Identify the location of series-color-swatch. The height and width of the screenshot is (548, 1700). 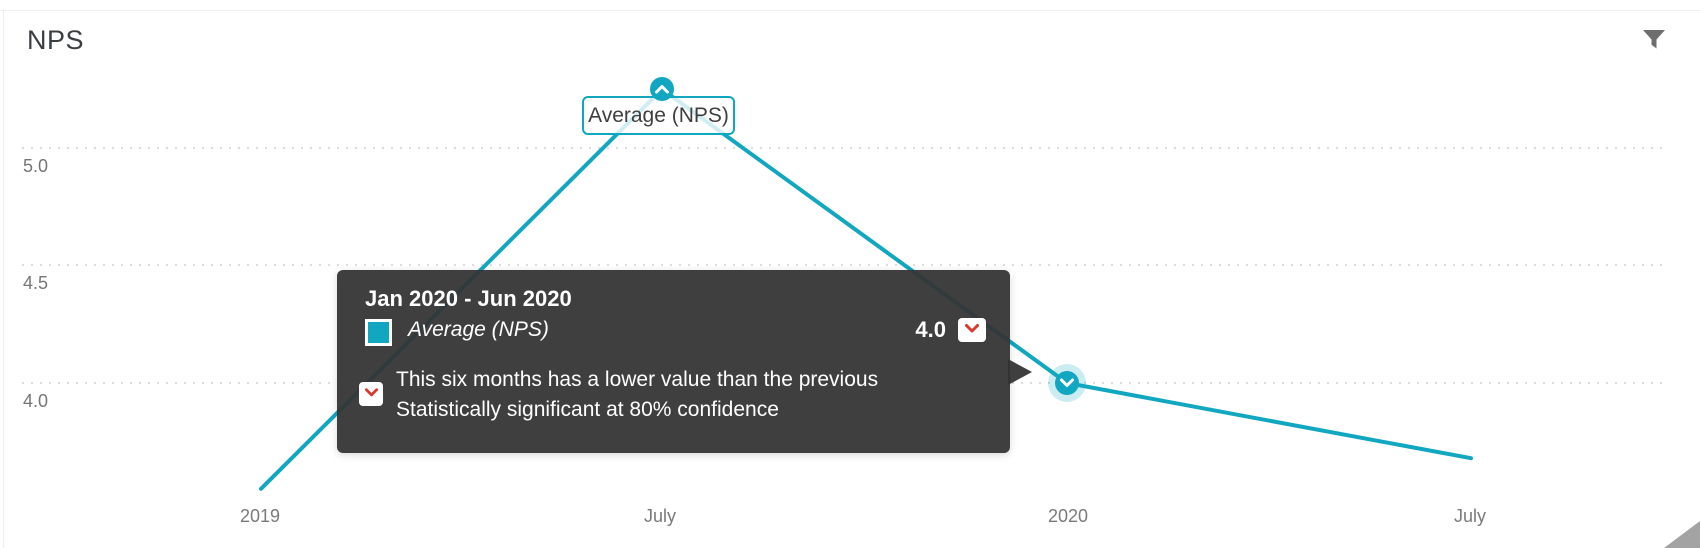
(378, 332).